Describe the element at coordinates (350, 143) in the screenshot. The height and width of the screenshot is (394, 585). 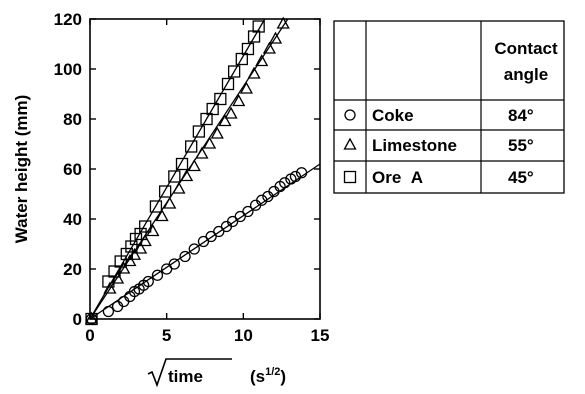
I see `legend-marker-triangle` at that location.